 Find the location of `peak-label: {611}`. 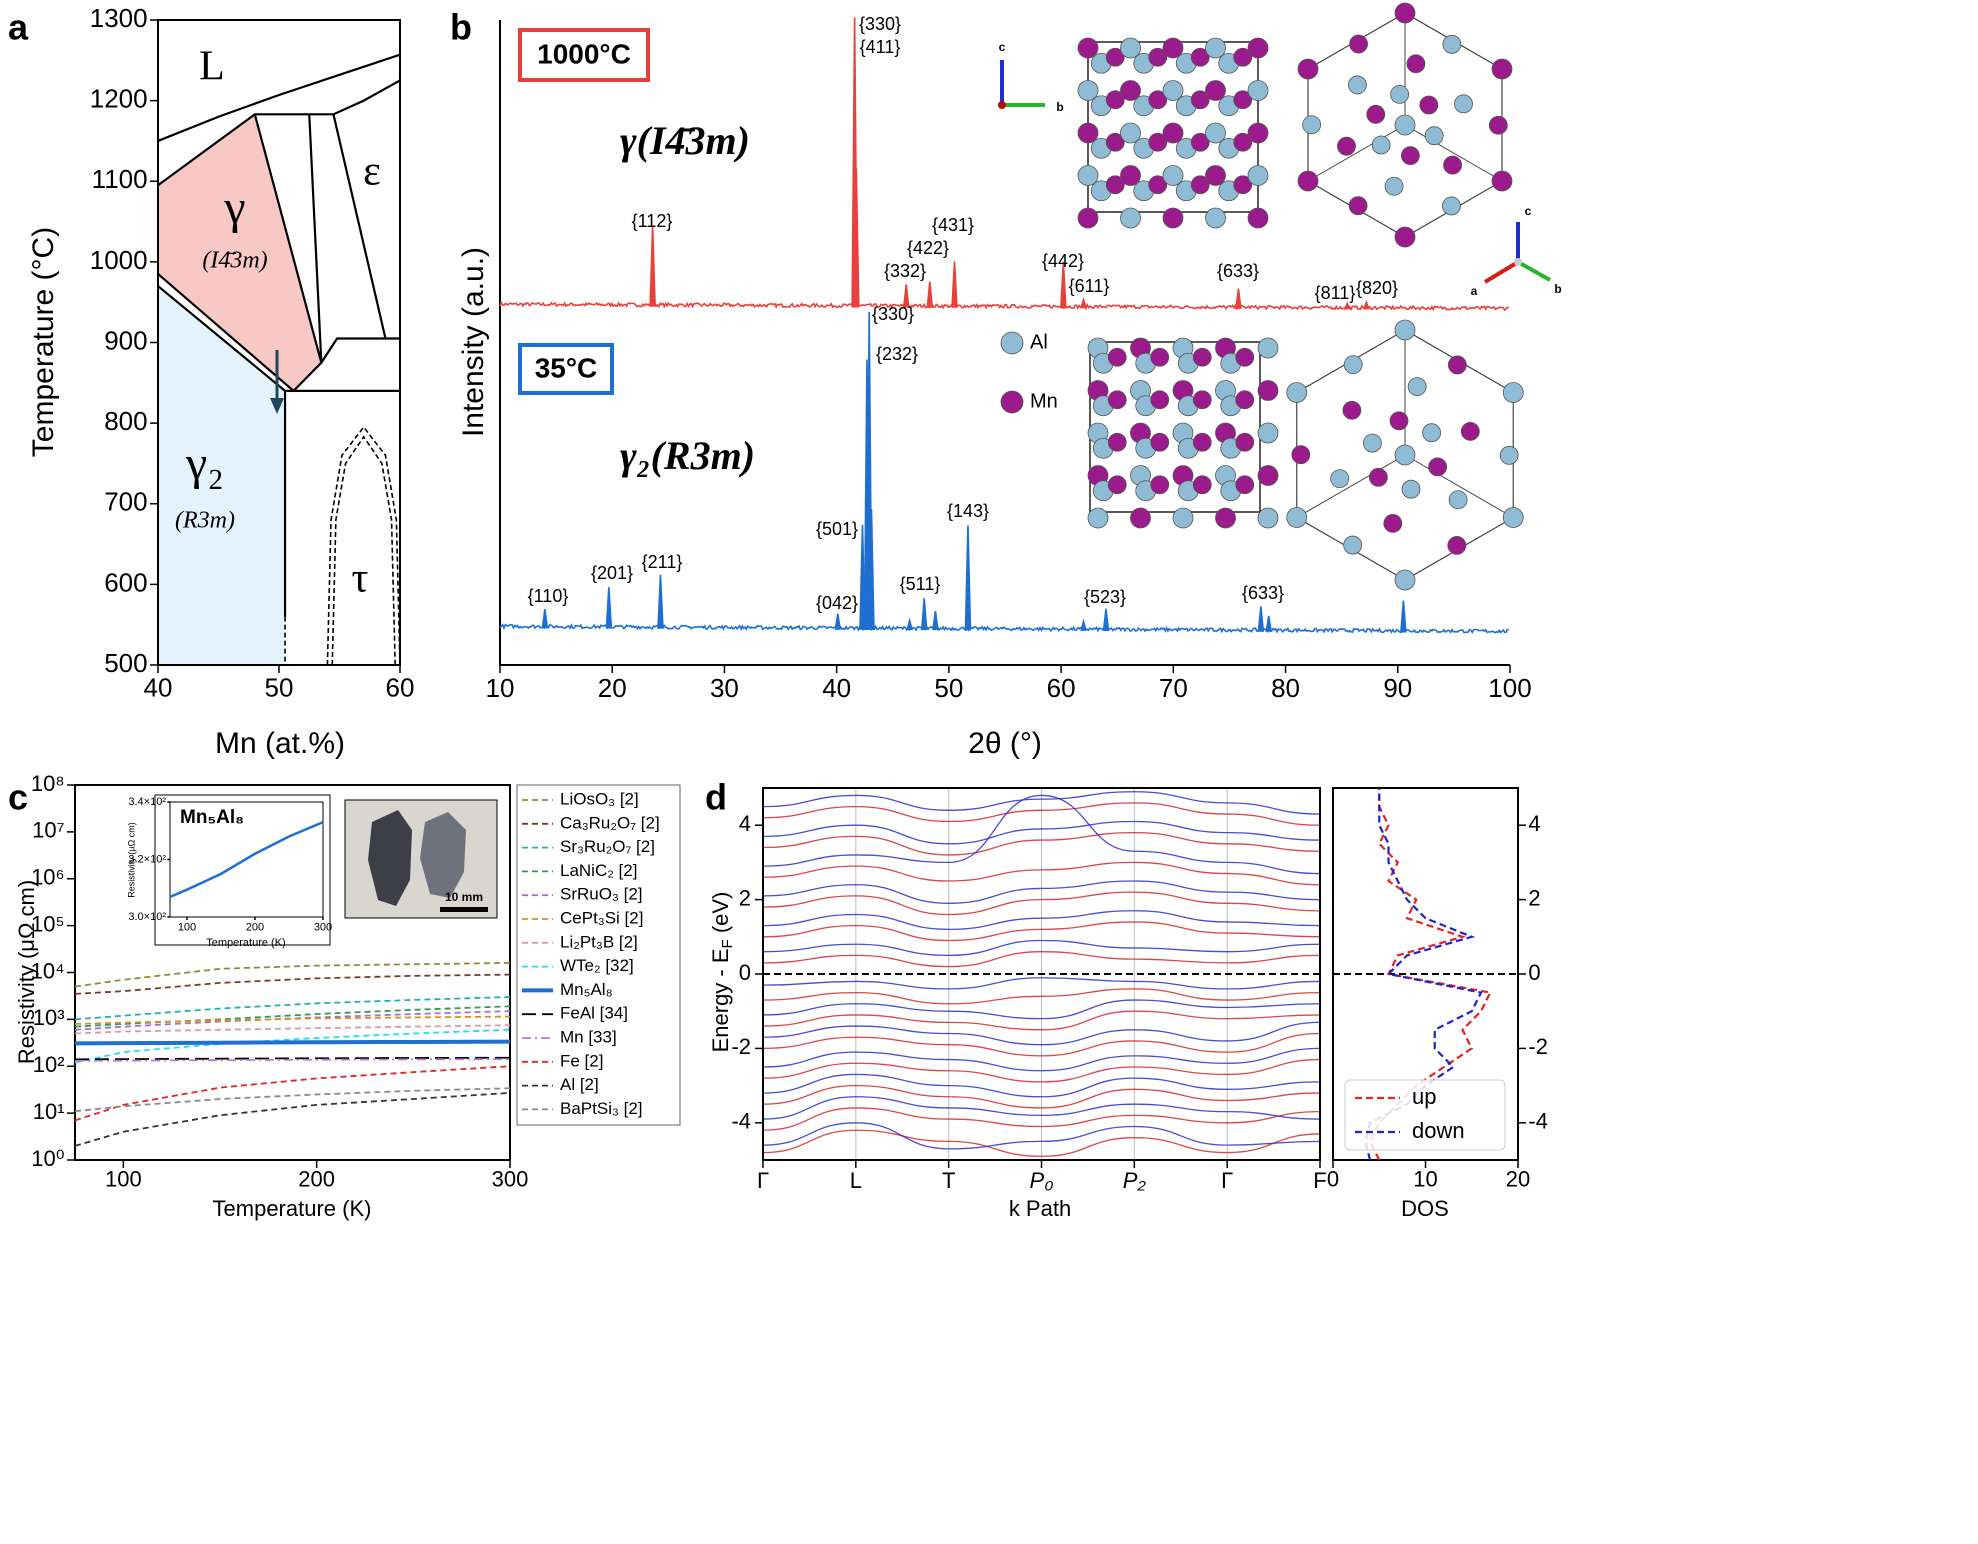

peak-label: {611} is located at coordinates (1089, 286).